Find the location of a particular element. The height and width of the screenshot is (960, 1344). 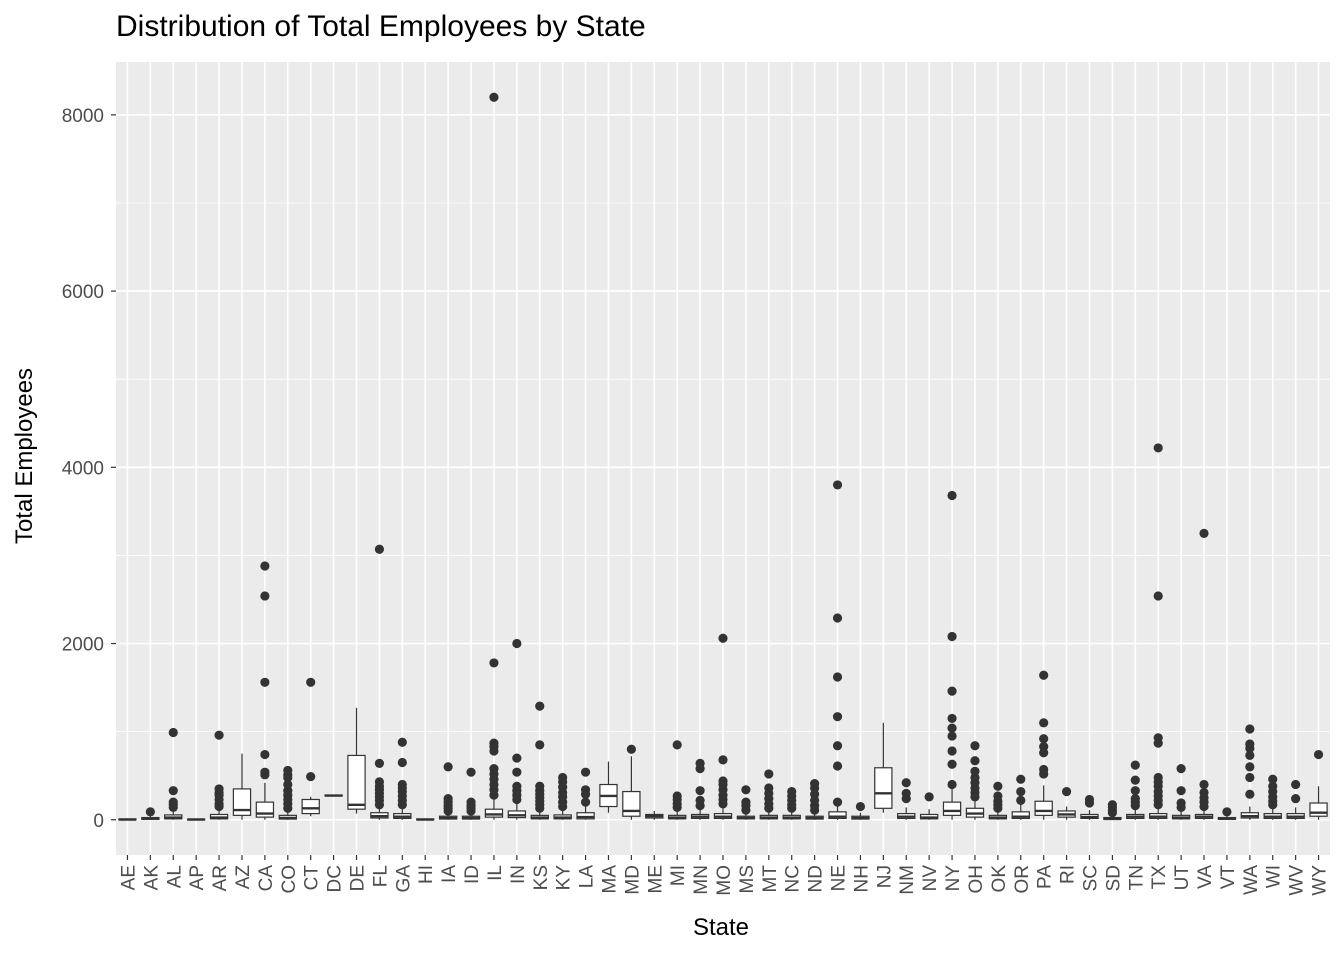

x-tick-label: MT is located at coordinates (770, 879).